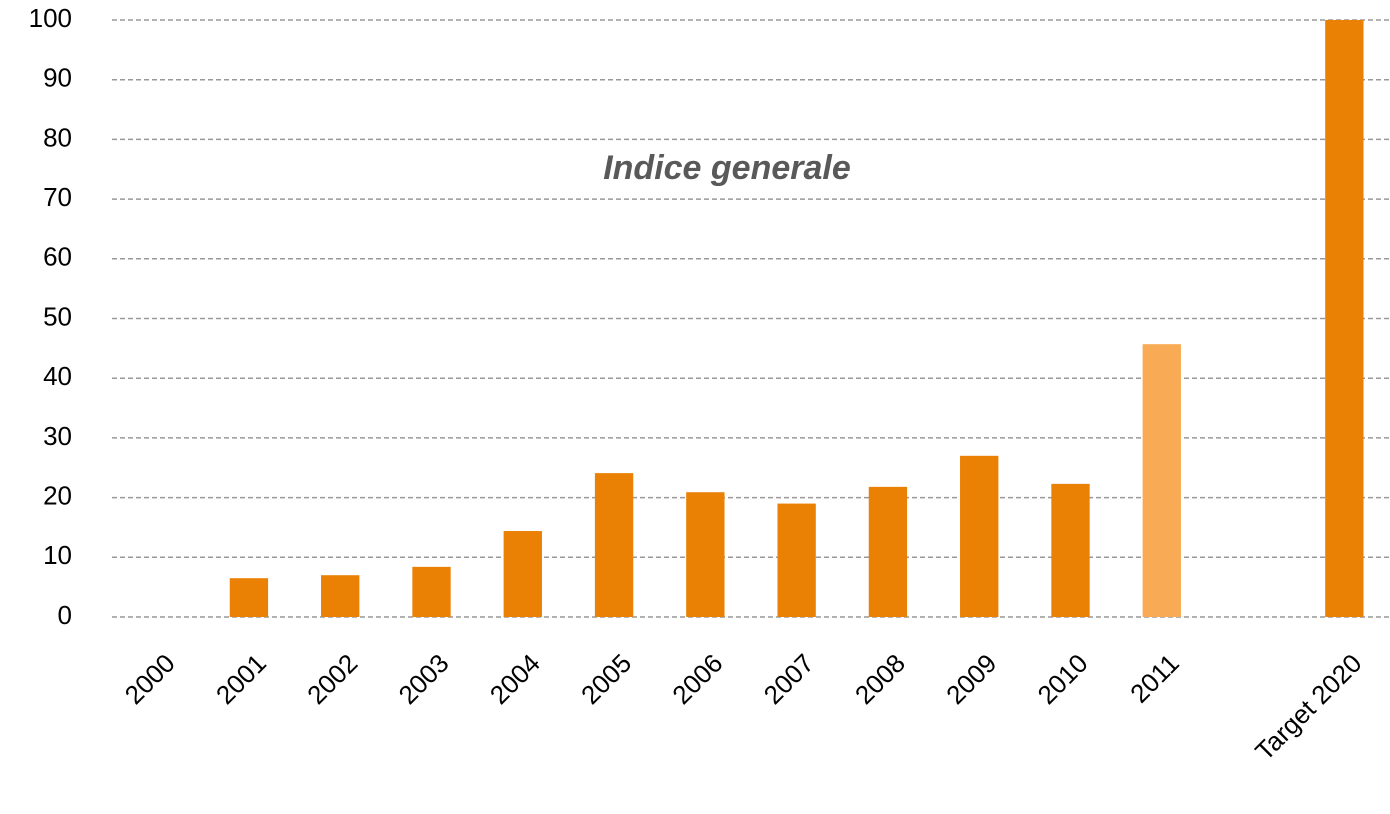 The image size is (1390, 814). I want to click on x-tick-label: 2010, so click(1062, 679).